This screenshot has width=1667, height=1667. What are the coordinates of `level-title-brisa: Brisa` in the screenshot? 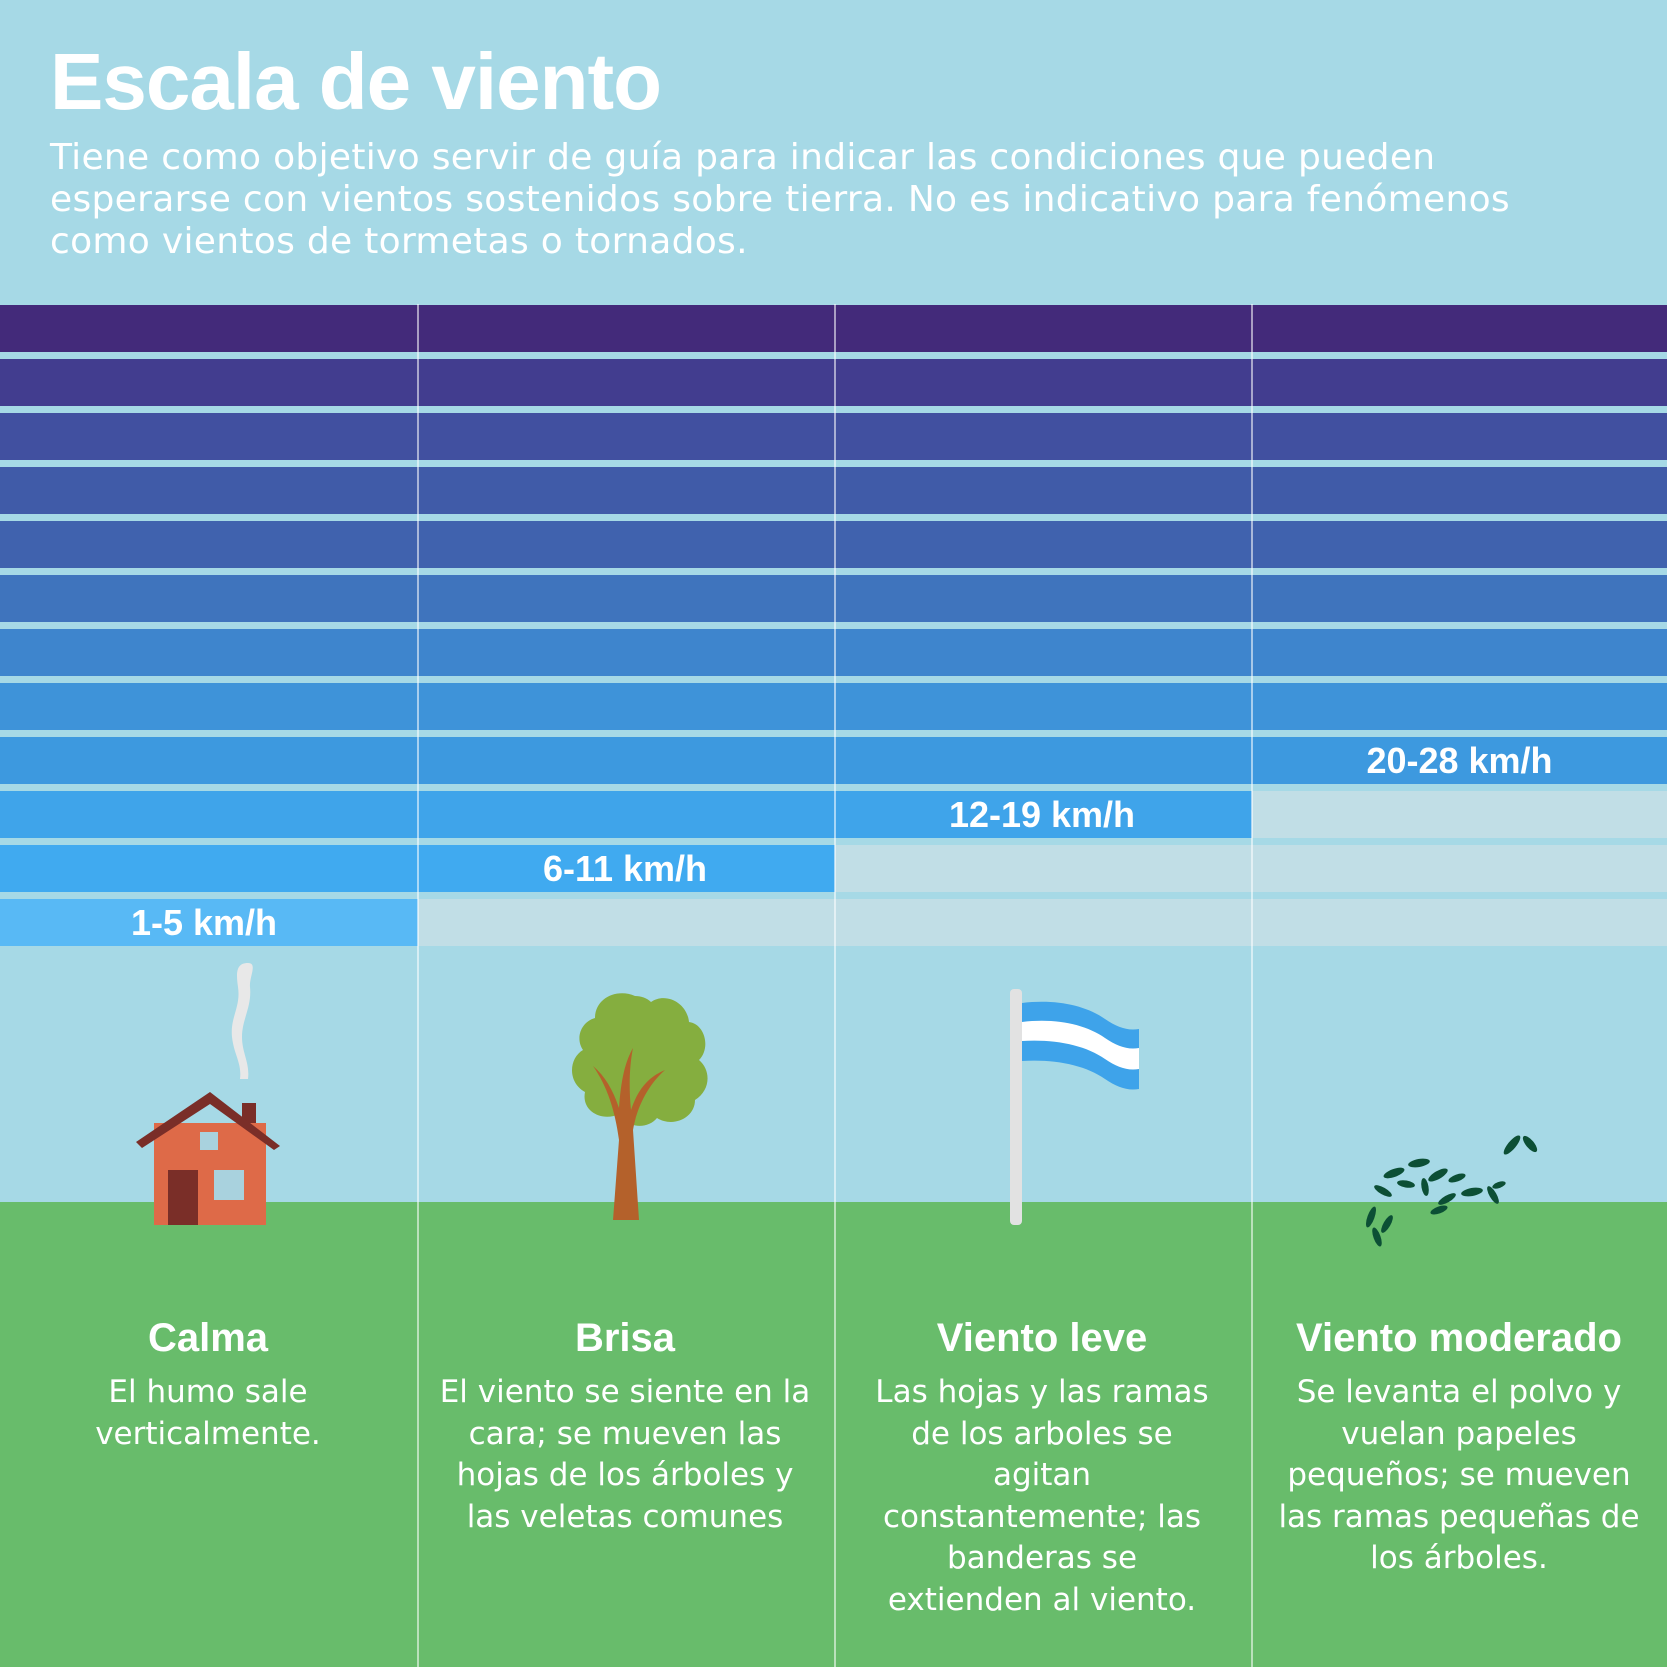 It's located at (625, 1338).